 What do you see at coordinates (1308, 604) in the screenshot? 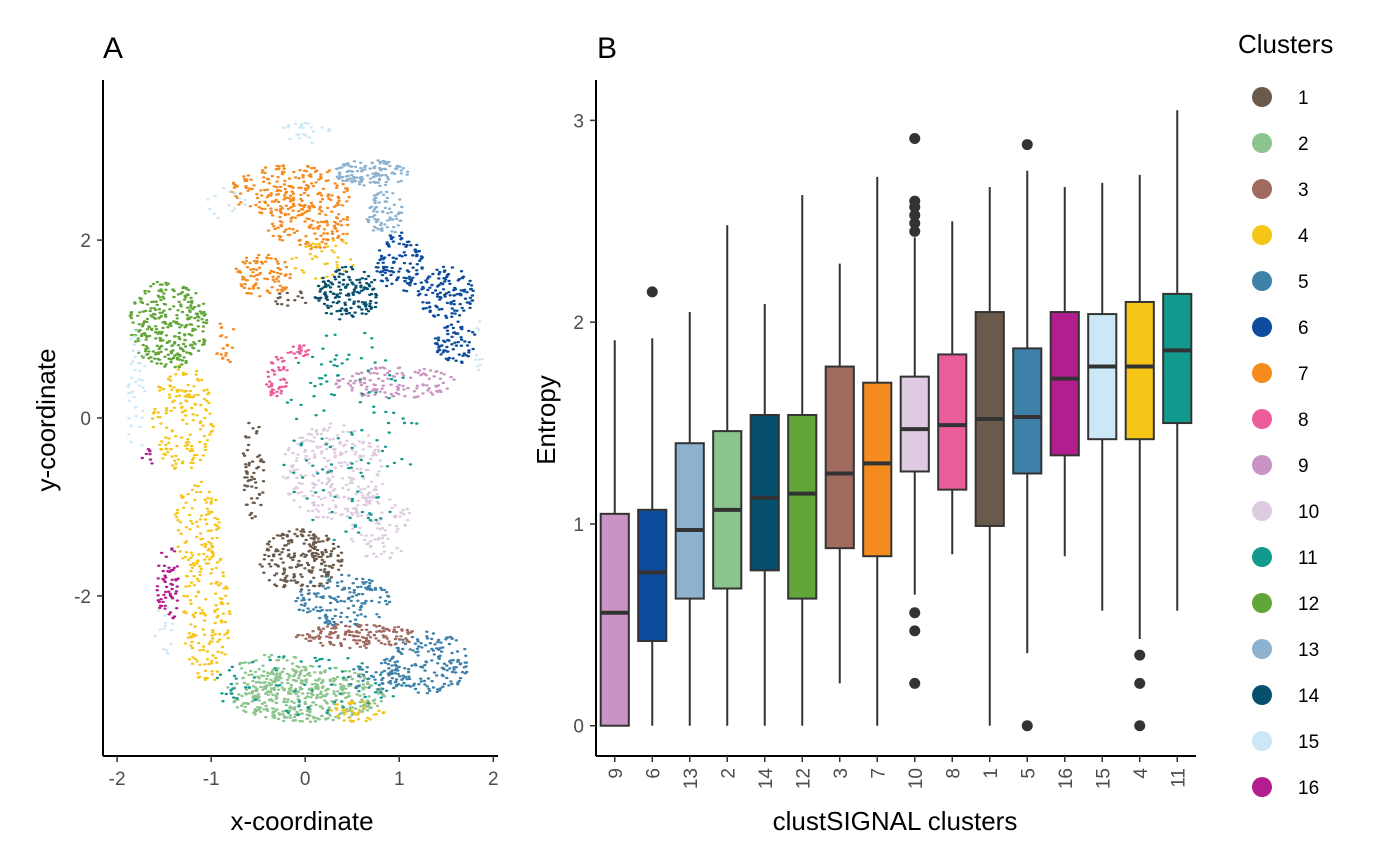
I see `legend-label: 12` at bounding box center [1308, 604].